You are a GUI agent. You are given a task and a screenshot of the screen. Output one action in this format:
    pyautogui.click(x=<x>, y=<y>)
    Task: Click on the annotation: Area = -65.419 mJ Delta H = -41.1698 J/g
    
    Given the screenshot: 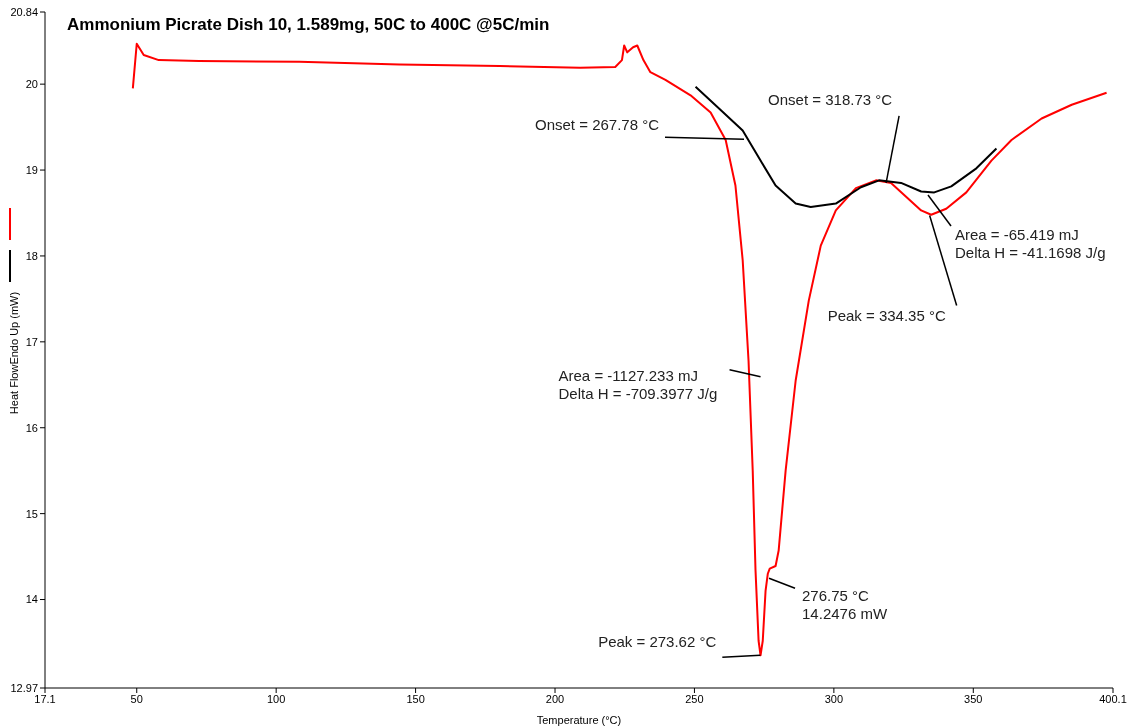 What is the action you would take?
    pyautogui.click(x=1030, y=243)
    